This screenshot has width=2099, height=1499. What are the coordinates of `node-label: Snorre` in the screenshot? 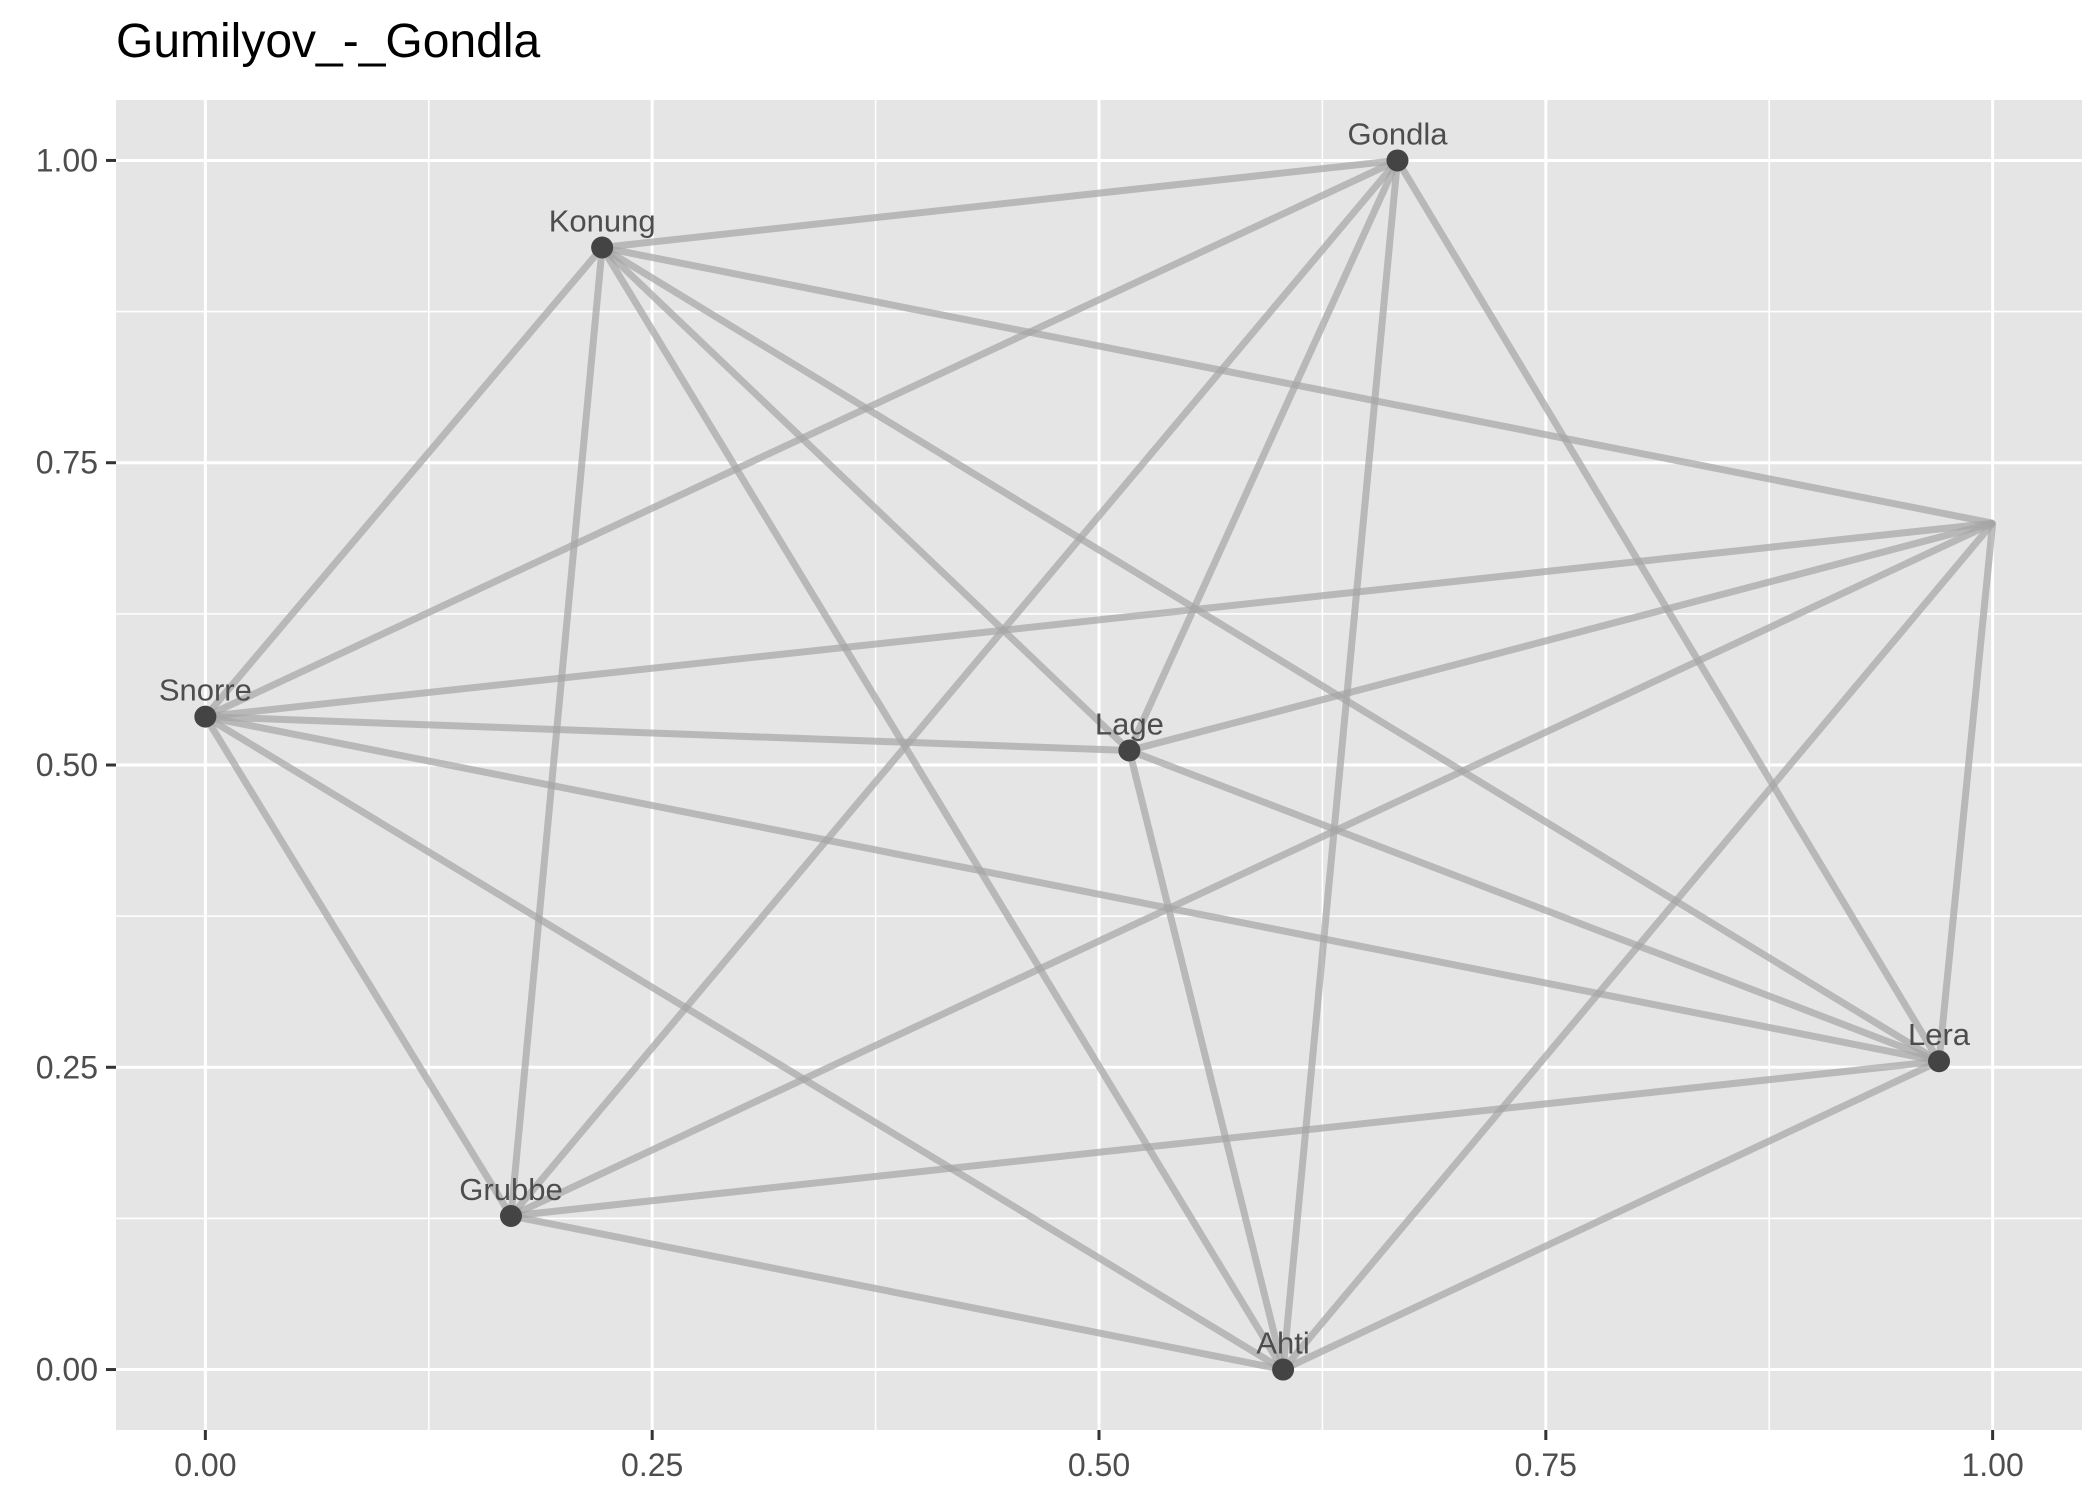 It's located at (205, 690).